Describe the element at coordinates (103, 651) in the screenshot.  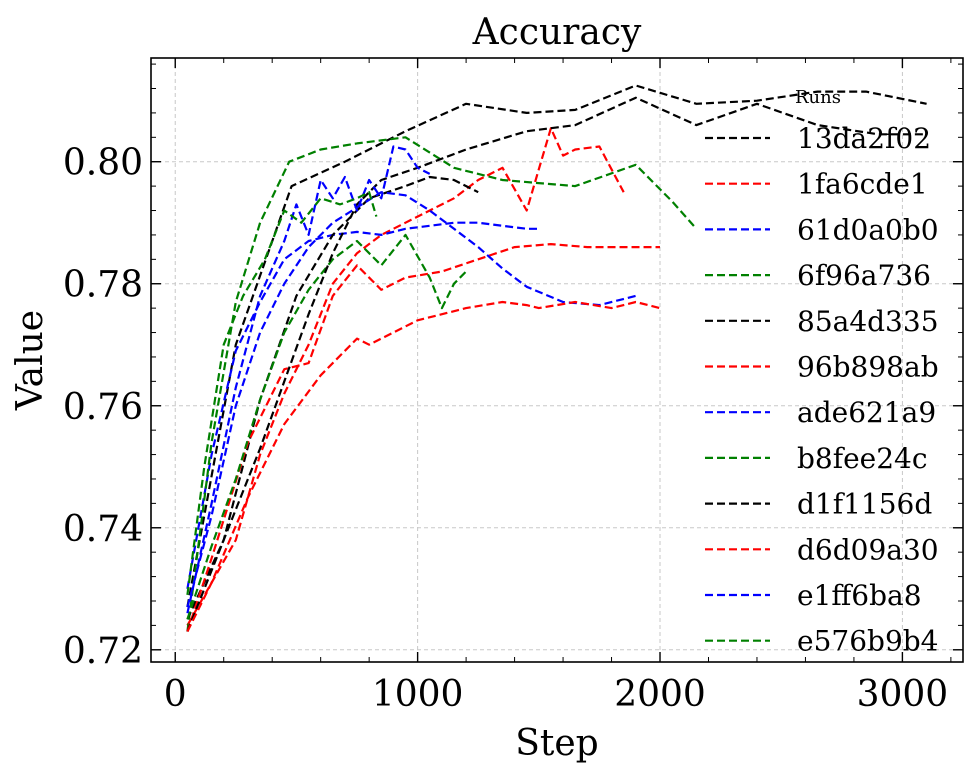
I see `y-tick-label: 0.72` at that location.